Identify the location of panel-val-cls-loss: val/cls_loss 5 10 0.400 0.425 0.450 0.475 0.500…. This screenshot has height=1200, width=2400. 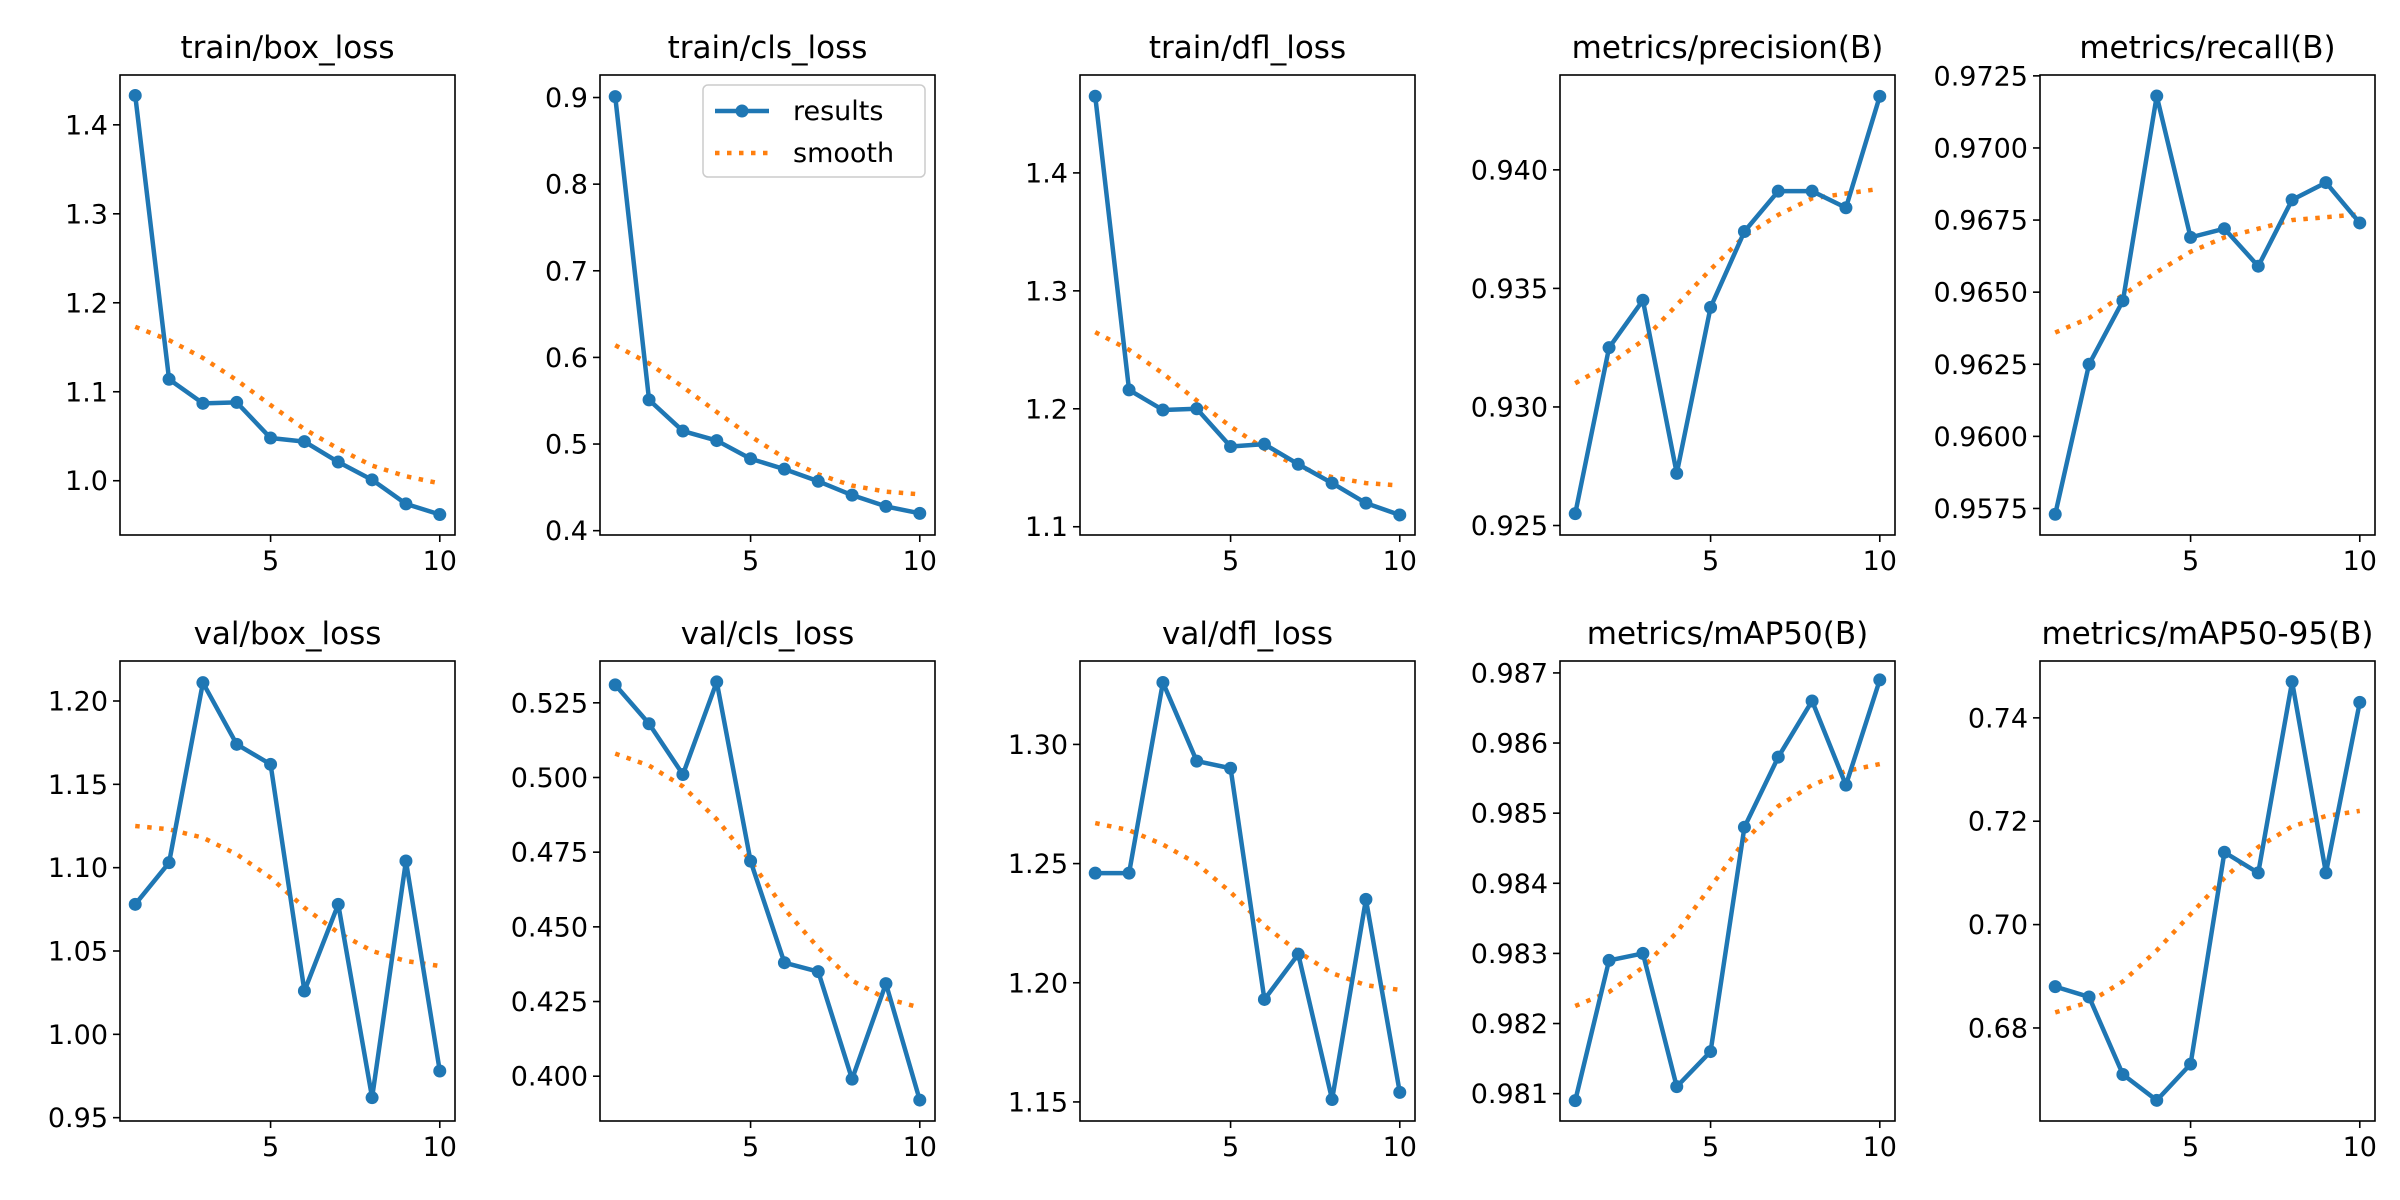
(724, 889).